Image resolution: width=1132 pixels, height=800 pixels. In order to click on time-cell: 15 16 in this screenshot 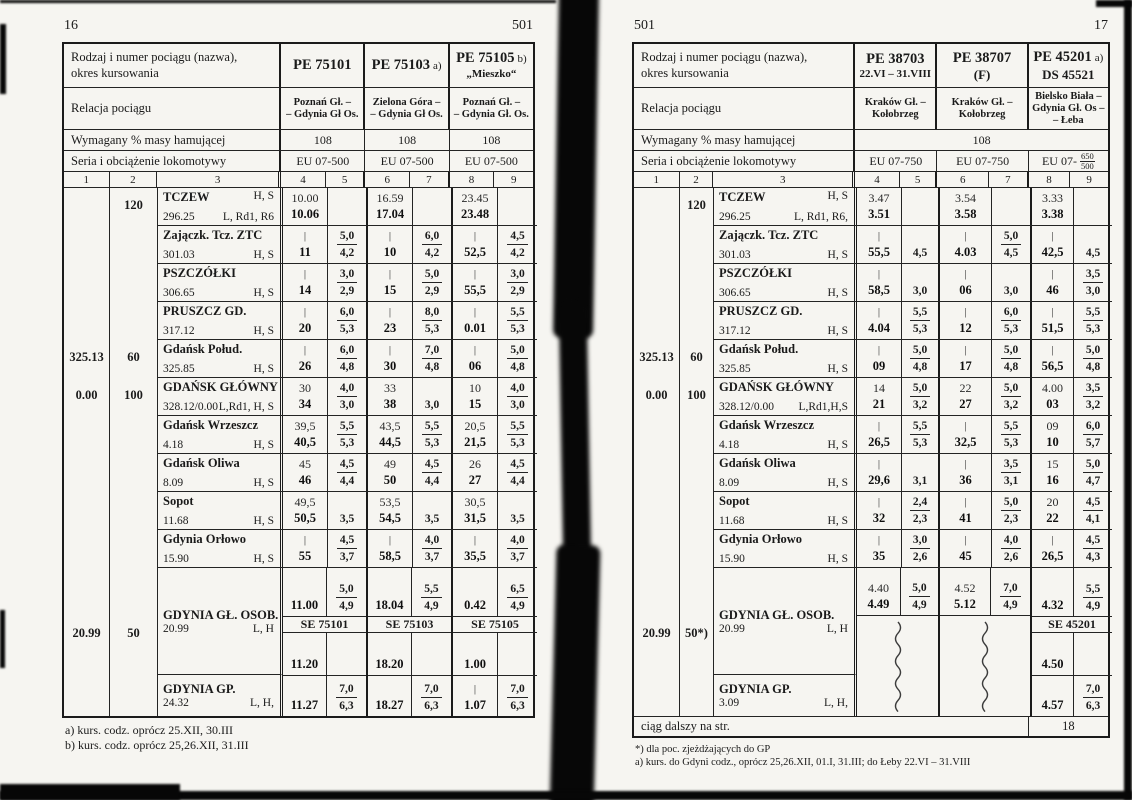, I will do `click(1053, 472)`.